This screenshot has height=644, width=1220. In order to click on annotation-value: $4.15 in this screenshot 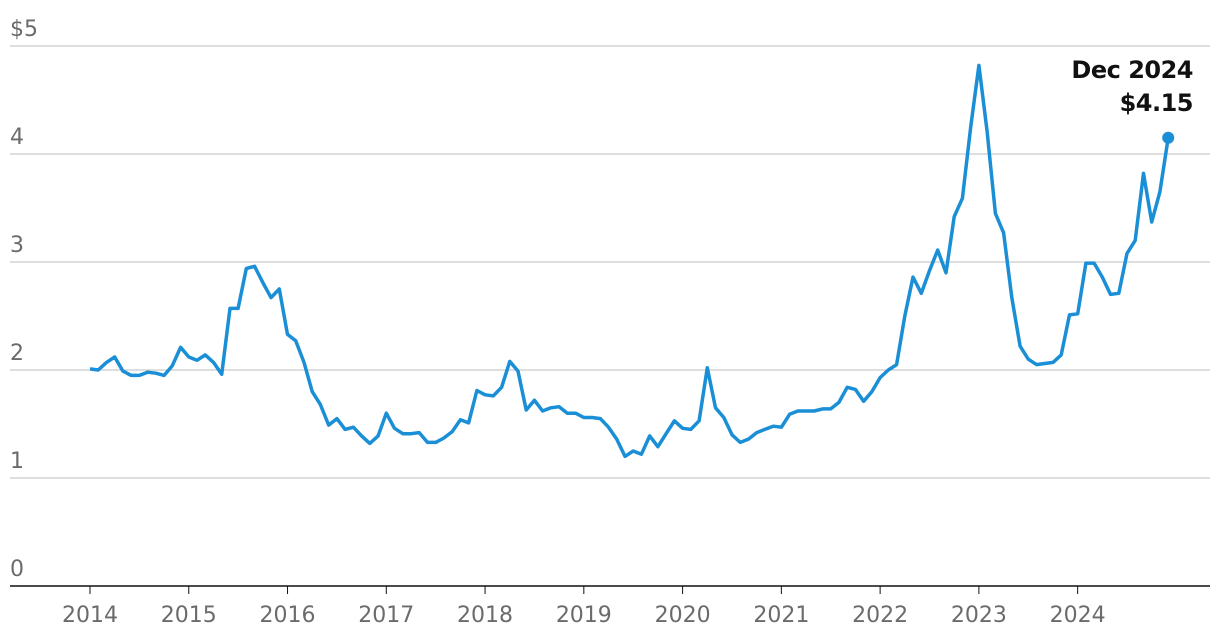, I will do `click(1156, 103)`.